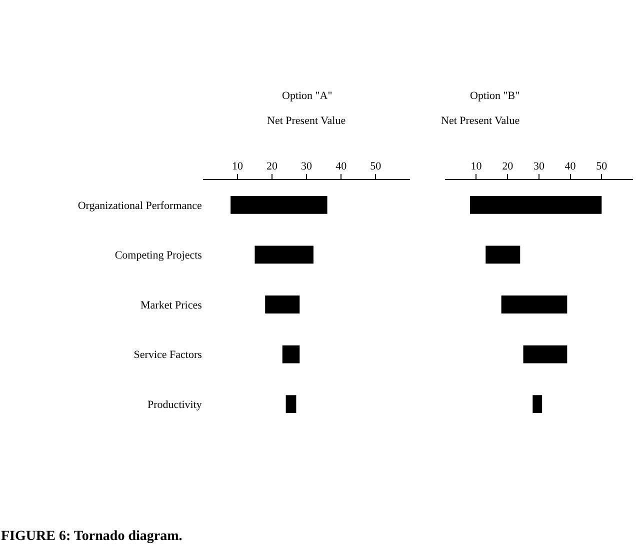 Image resolution: width=643 pixels, height=559 pixels. I want to click on y-tick-label: Organizational Performance, so click(140, 206).